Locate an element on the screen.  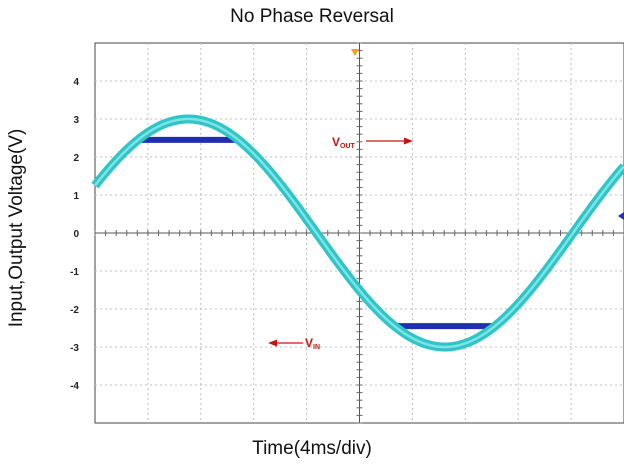
y-tick-label: 1 is located at coordinates (76, 196).